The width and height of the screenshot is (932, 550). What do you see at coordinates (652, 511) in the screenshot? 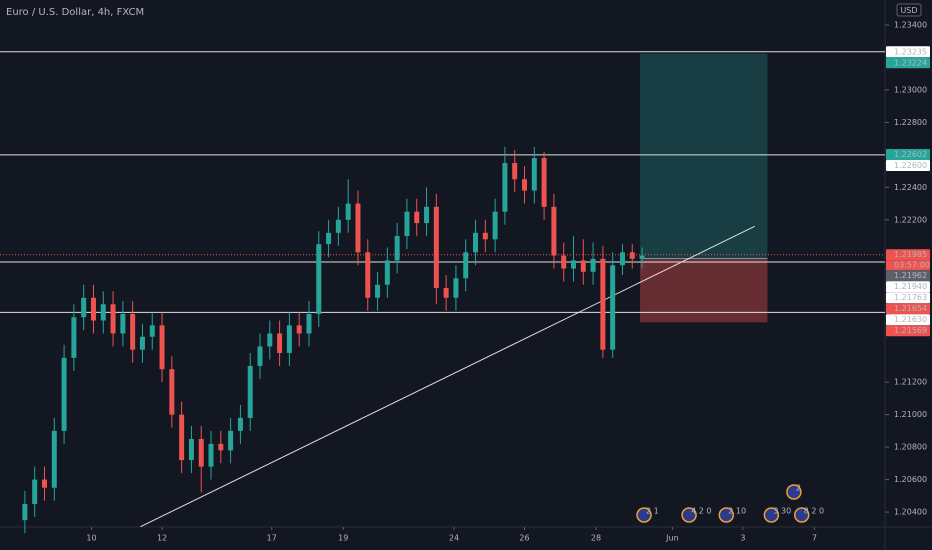
I see `event-count: 2 1` at bounding box center [652, 511].